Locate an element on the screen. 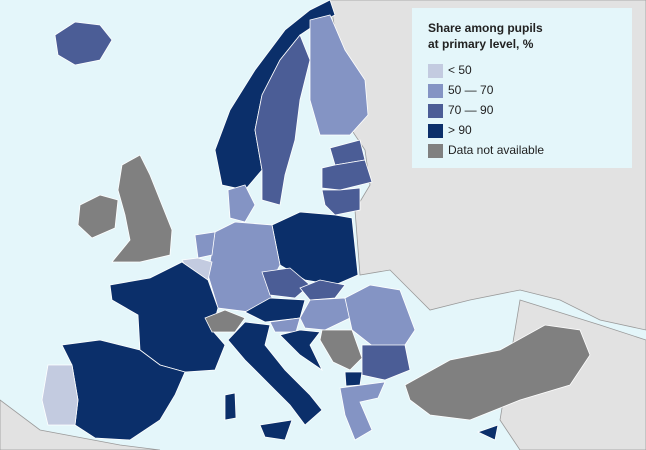  turkey is located at coordinates (497, 372).